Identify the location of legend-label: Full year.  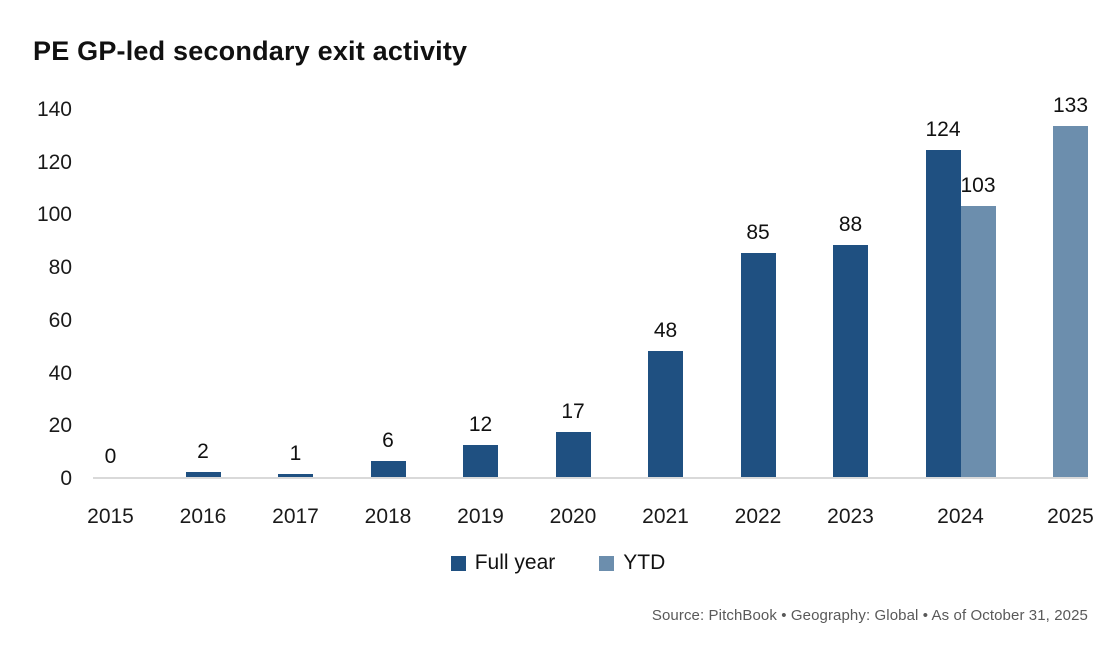
(515, 562).